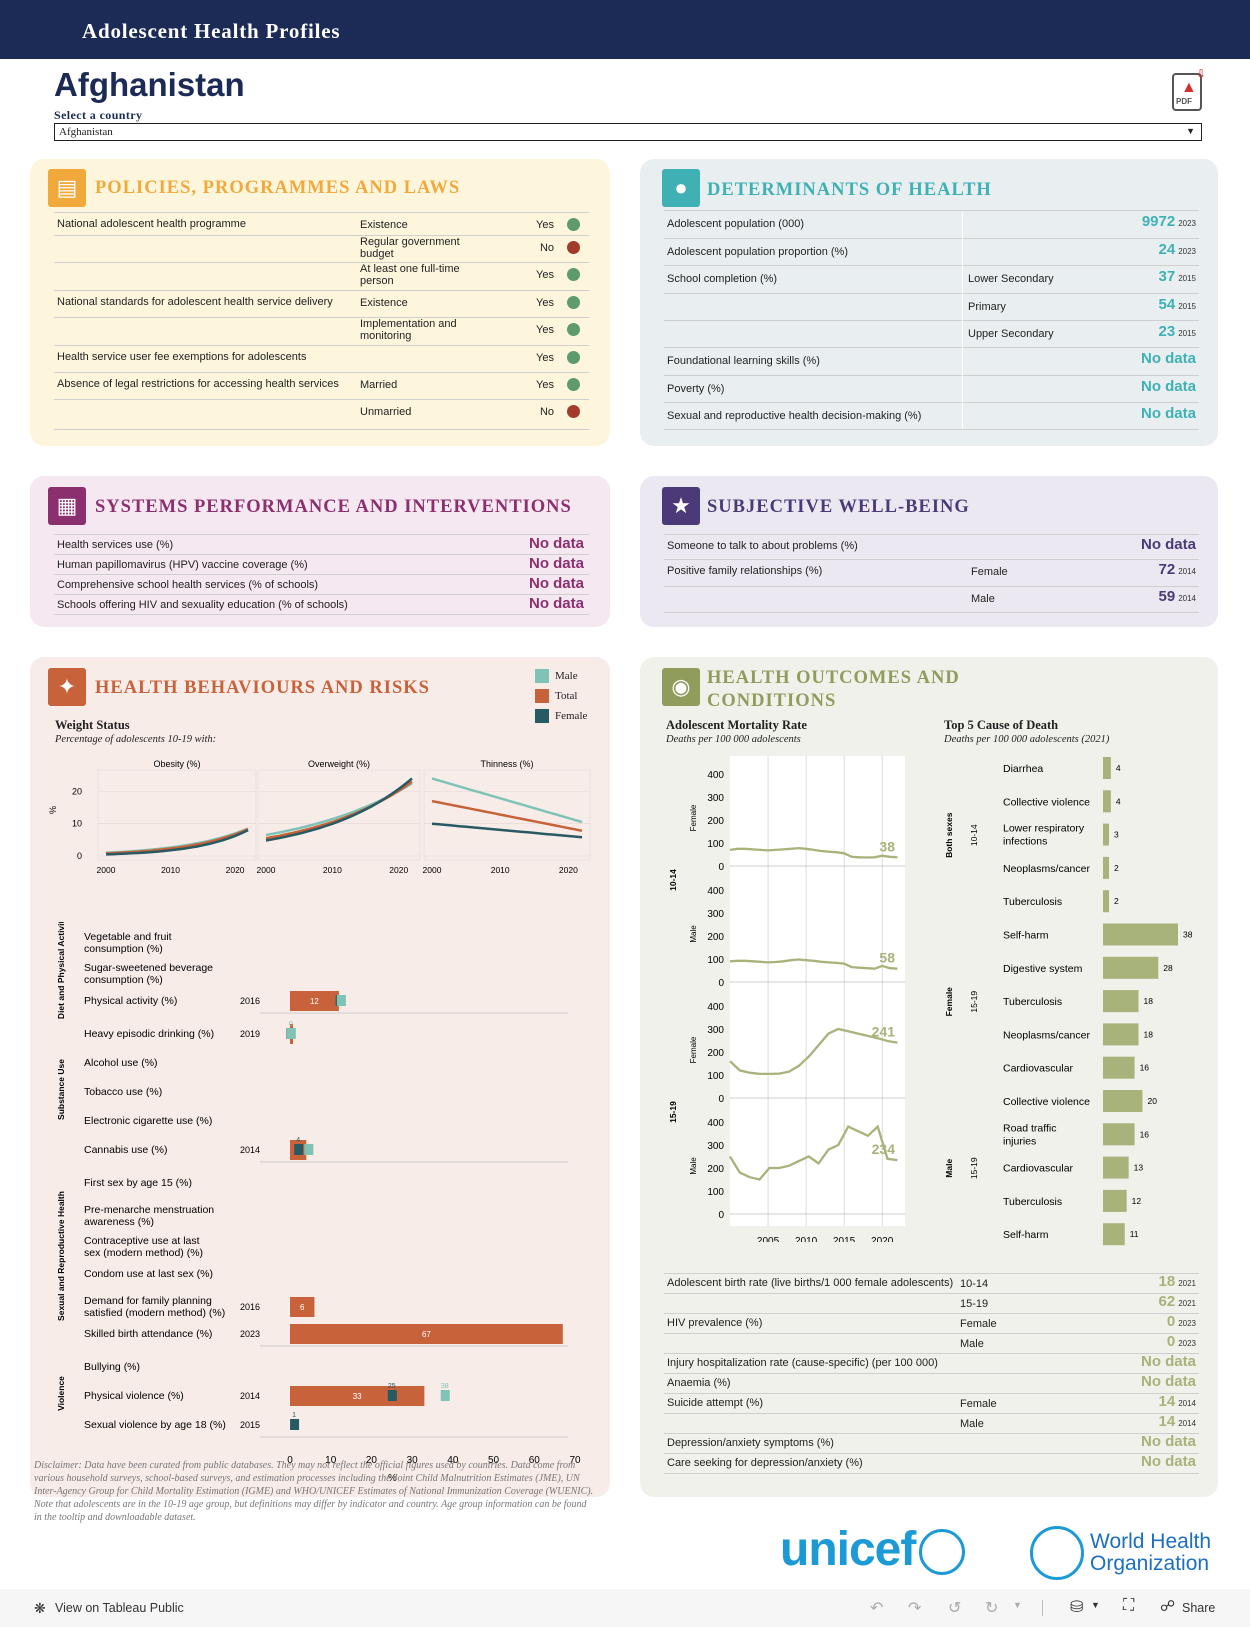 The image size is (1250, 1627). I want to click on group-label: Violence, so click(61, 1393).